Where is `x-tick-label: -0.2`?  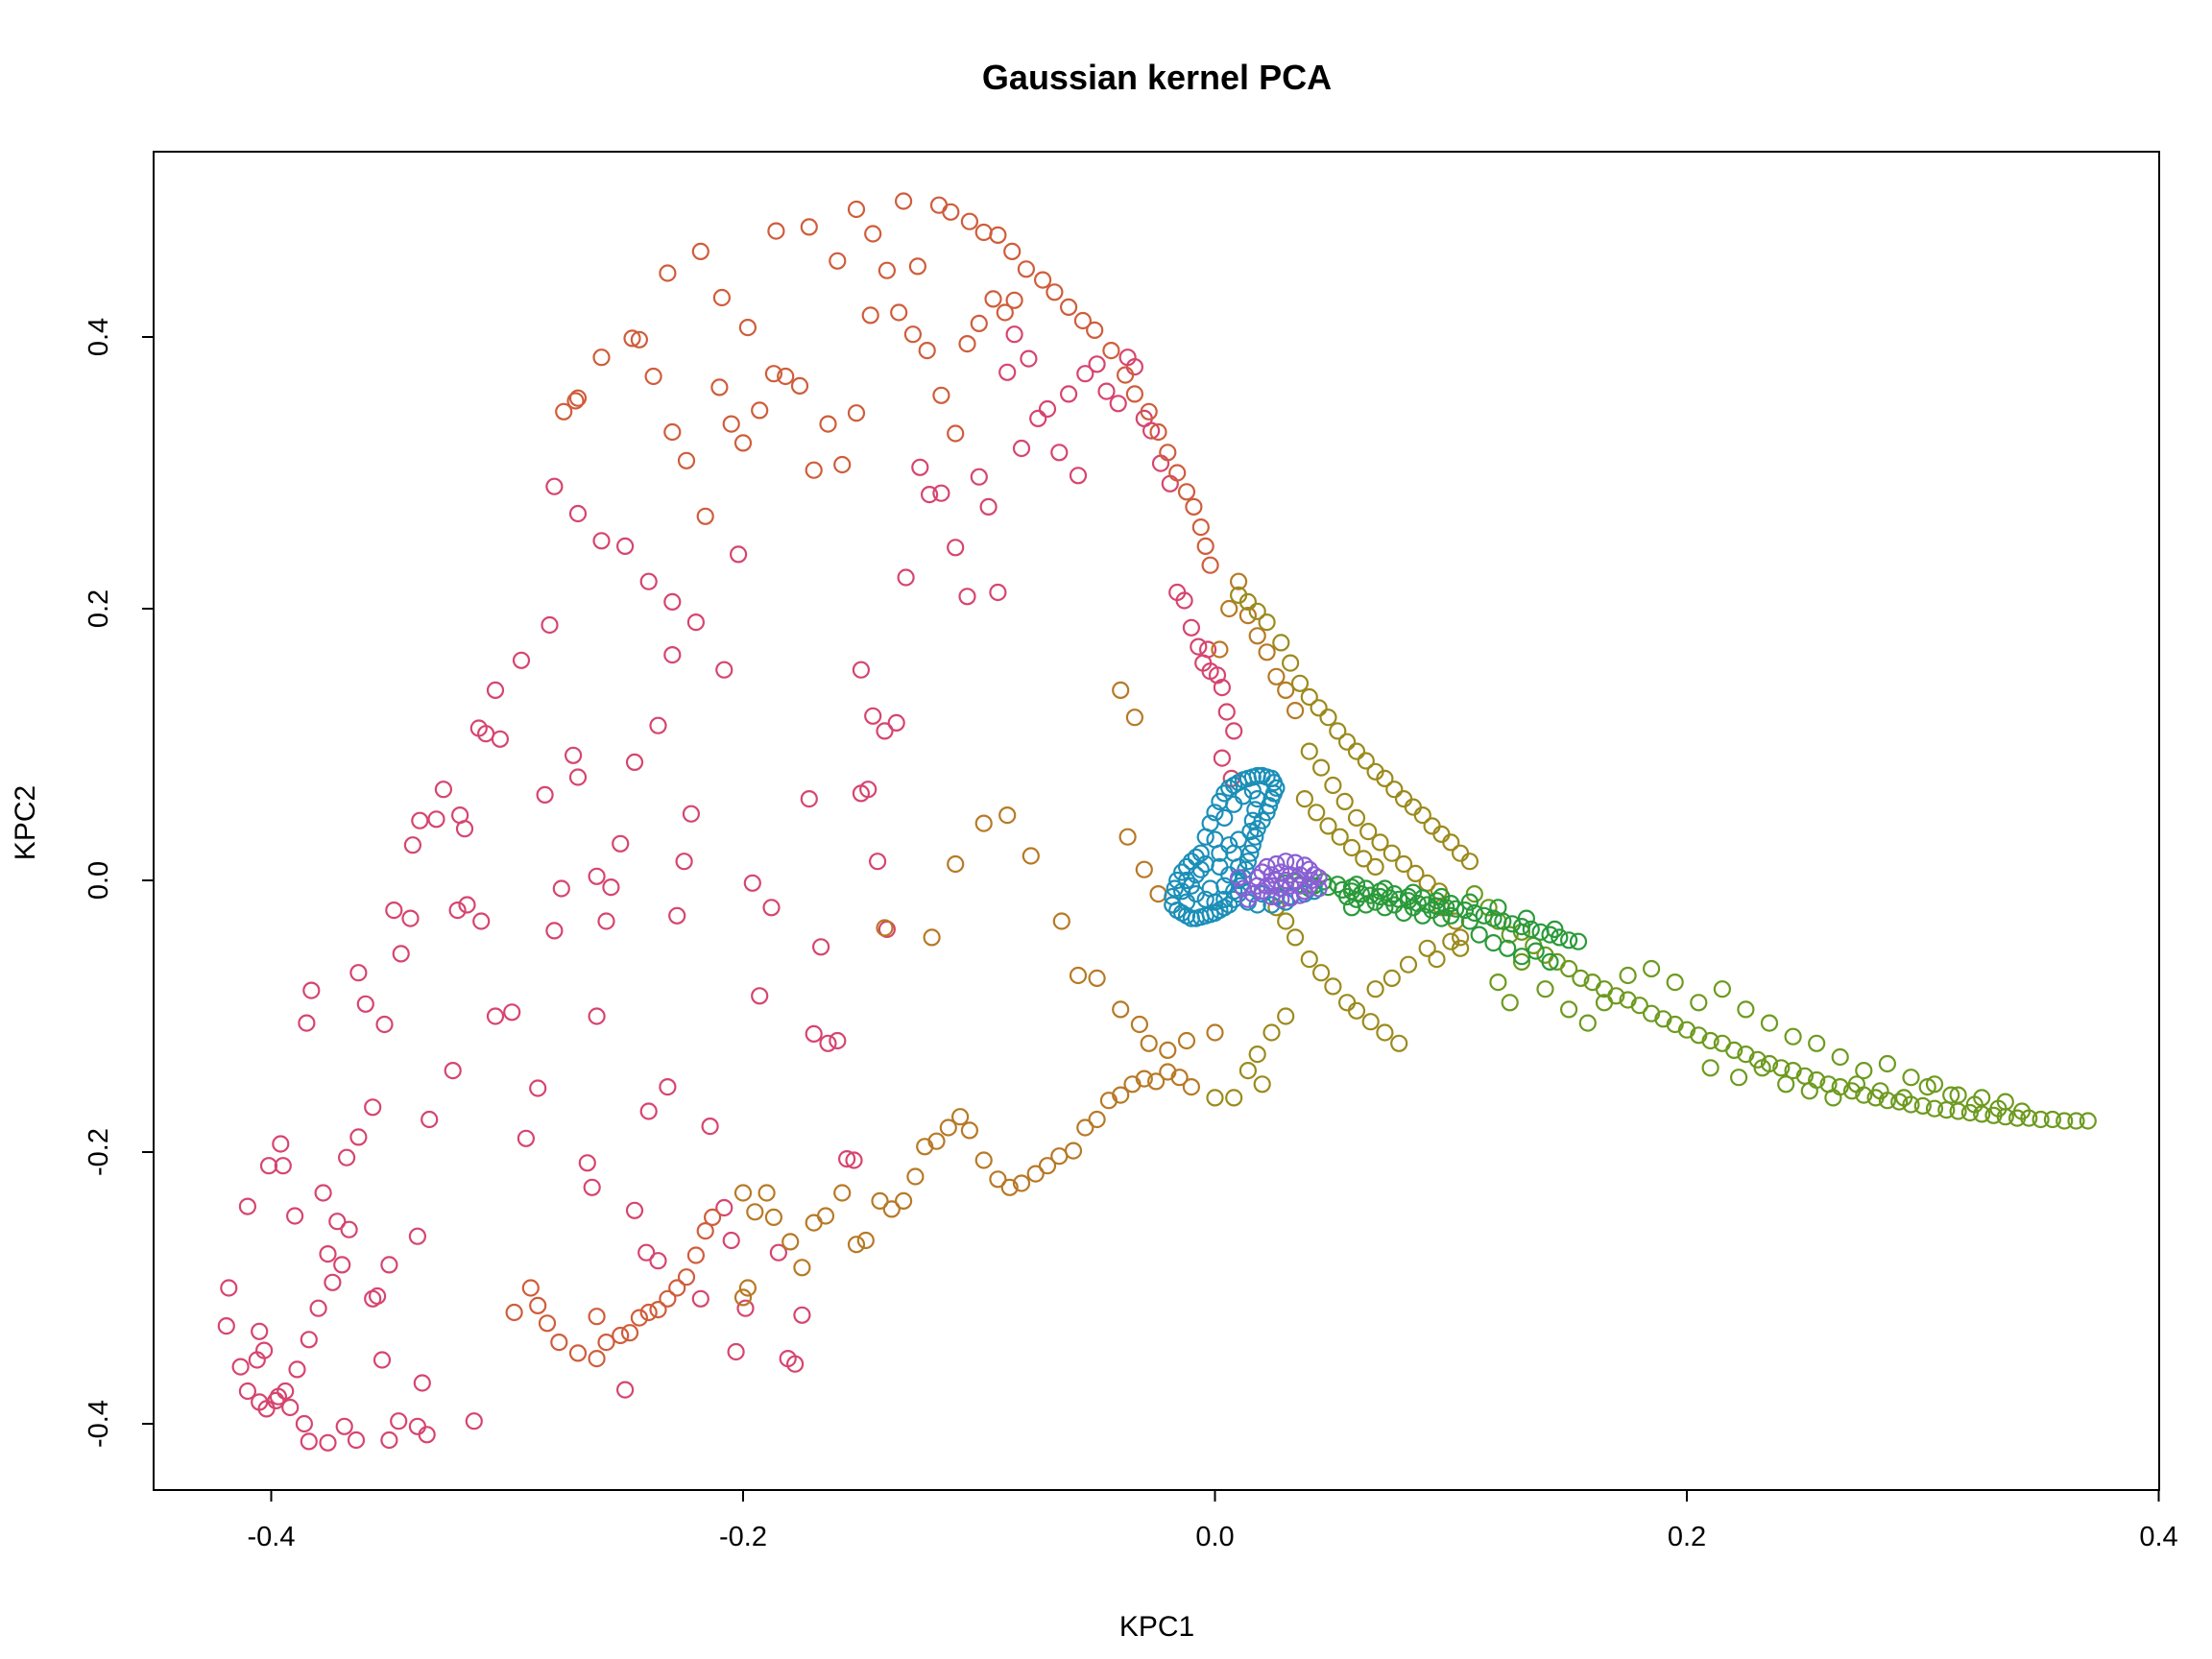
x-tick-label: -0.2 is located at coordinates (743, 1537).